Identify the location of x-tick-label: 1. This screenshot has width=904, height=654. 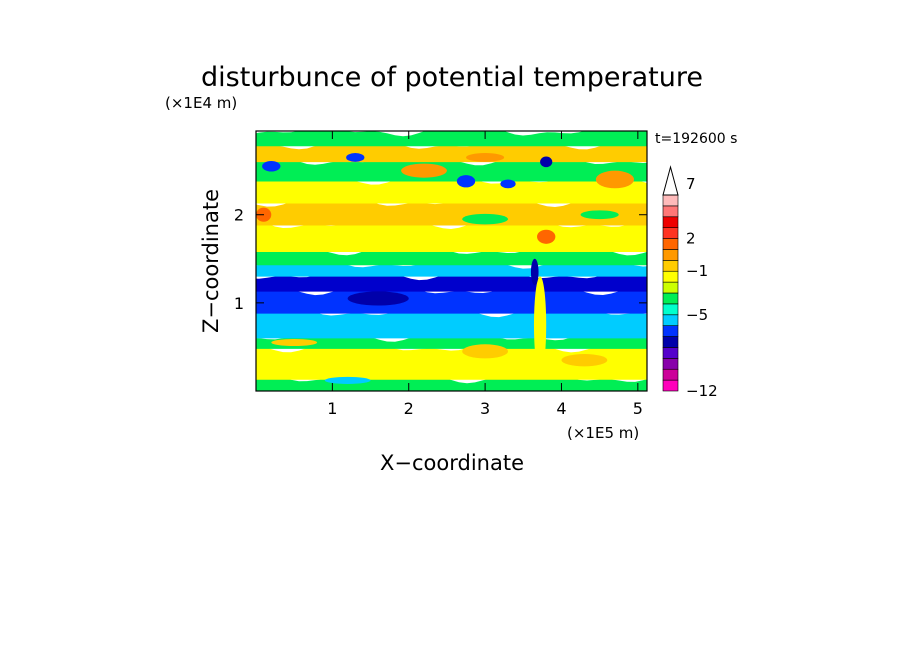
(332, 408).